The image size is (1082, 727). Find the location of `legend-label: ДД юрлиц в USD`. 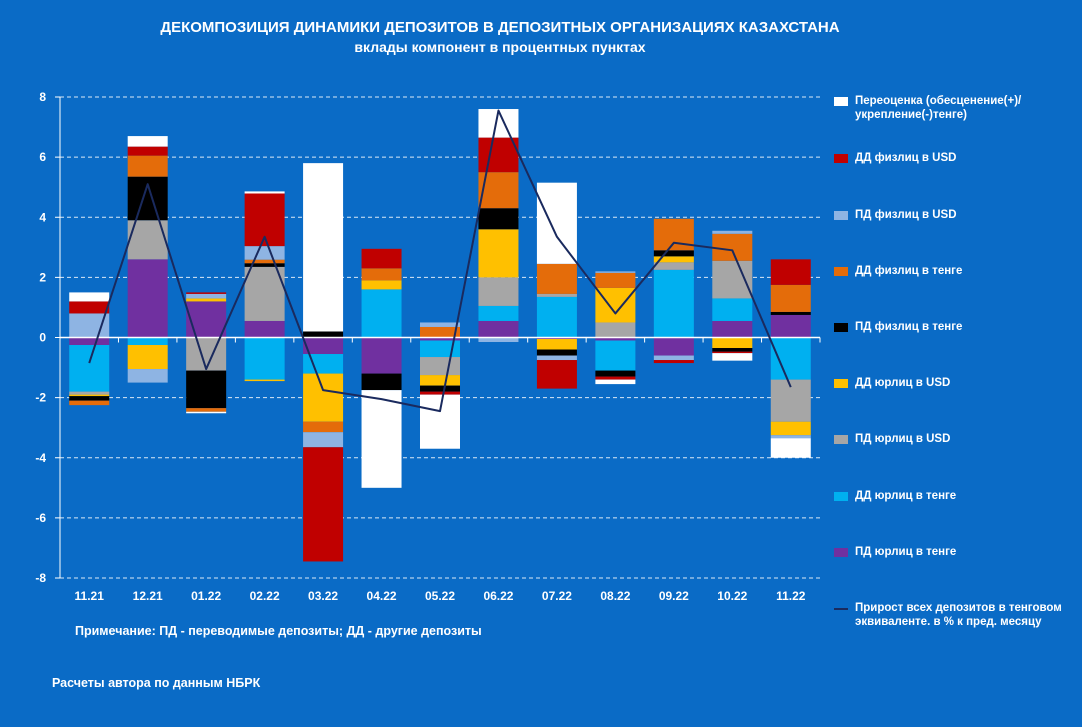

legend-label: ДД юрлиц в USD is located at coordinates (903, 383).